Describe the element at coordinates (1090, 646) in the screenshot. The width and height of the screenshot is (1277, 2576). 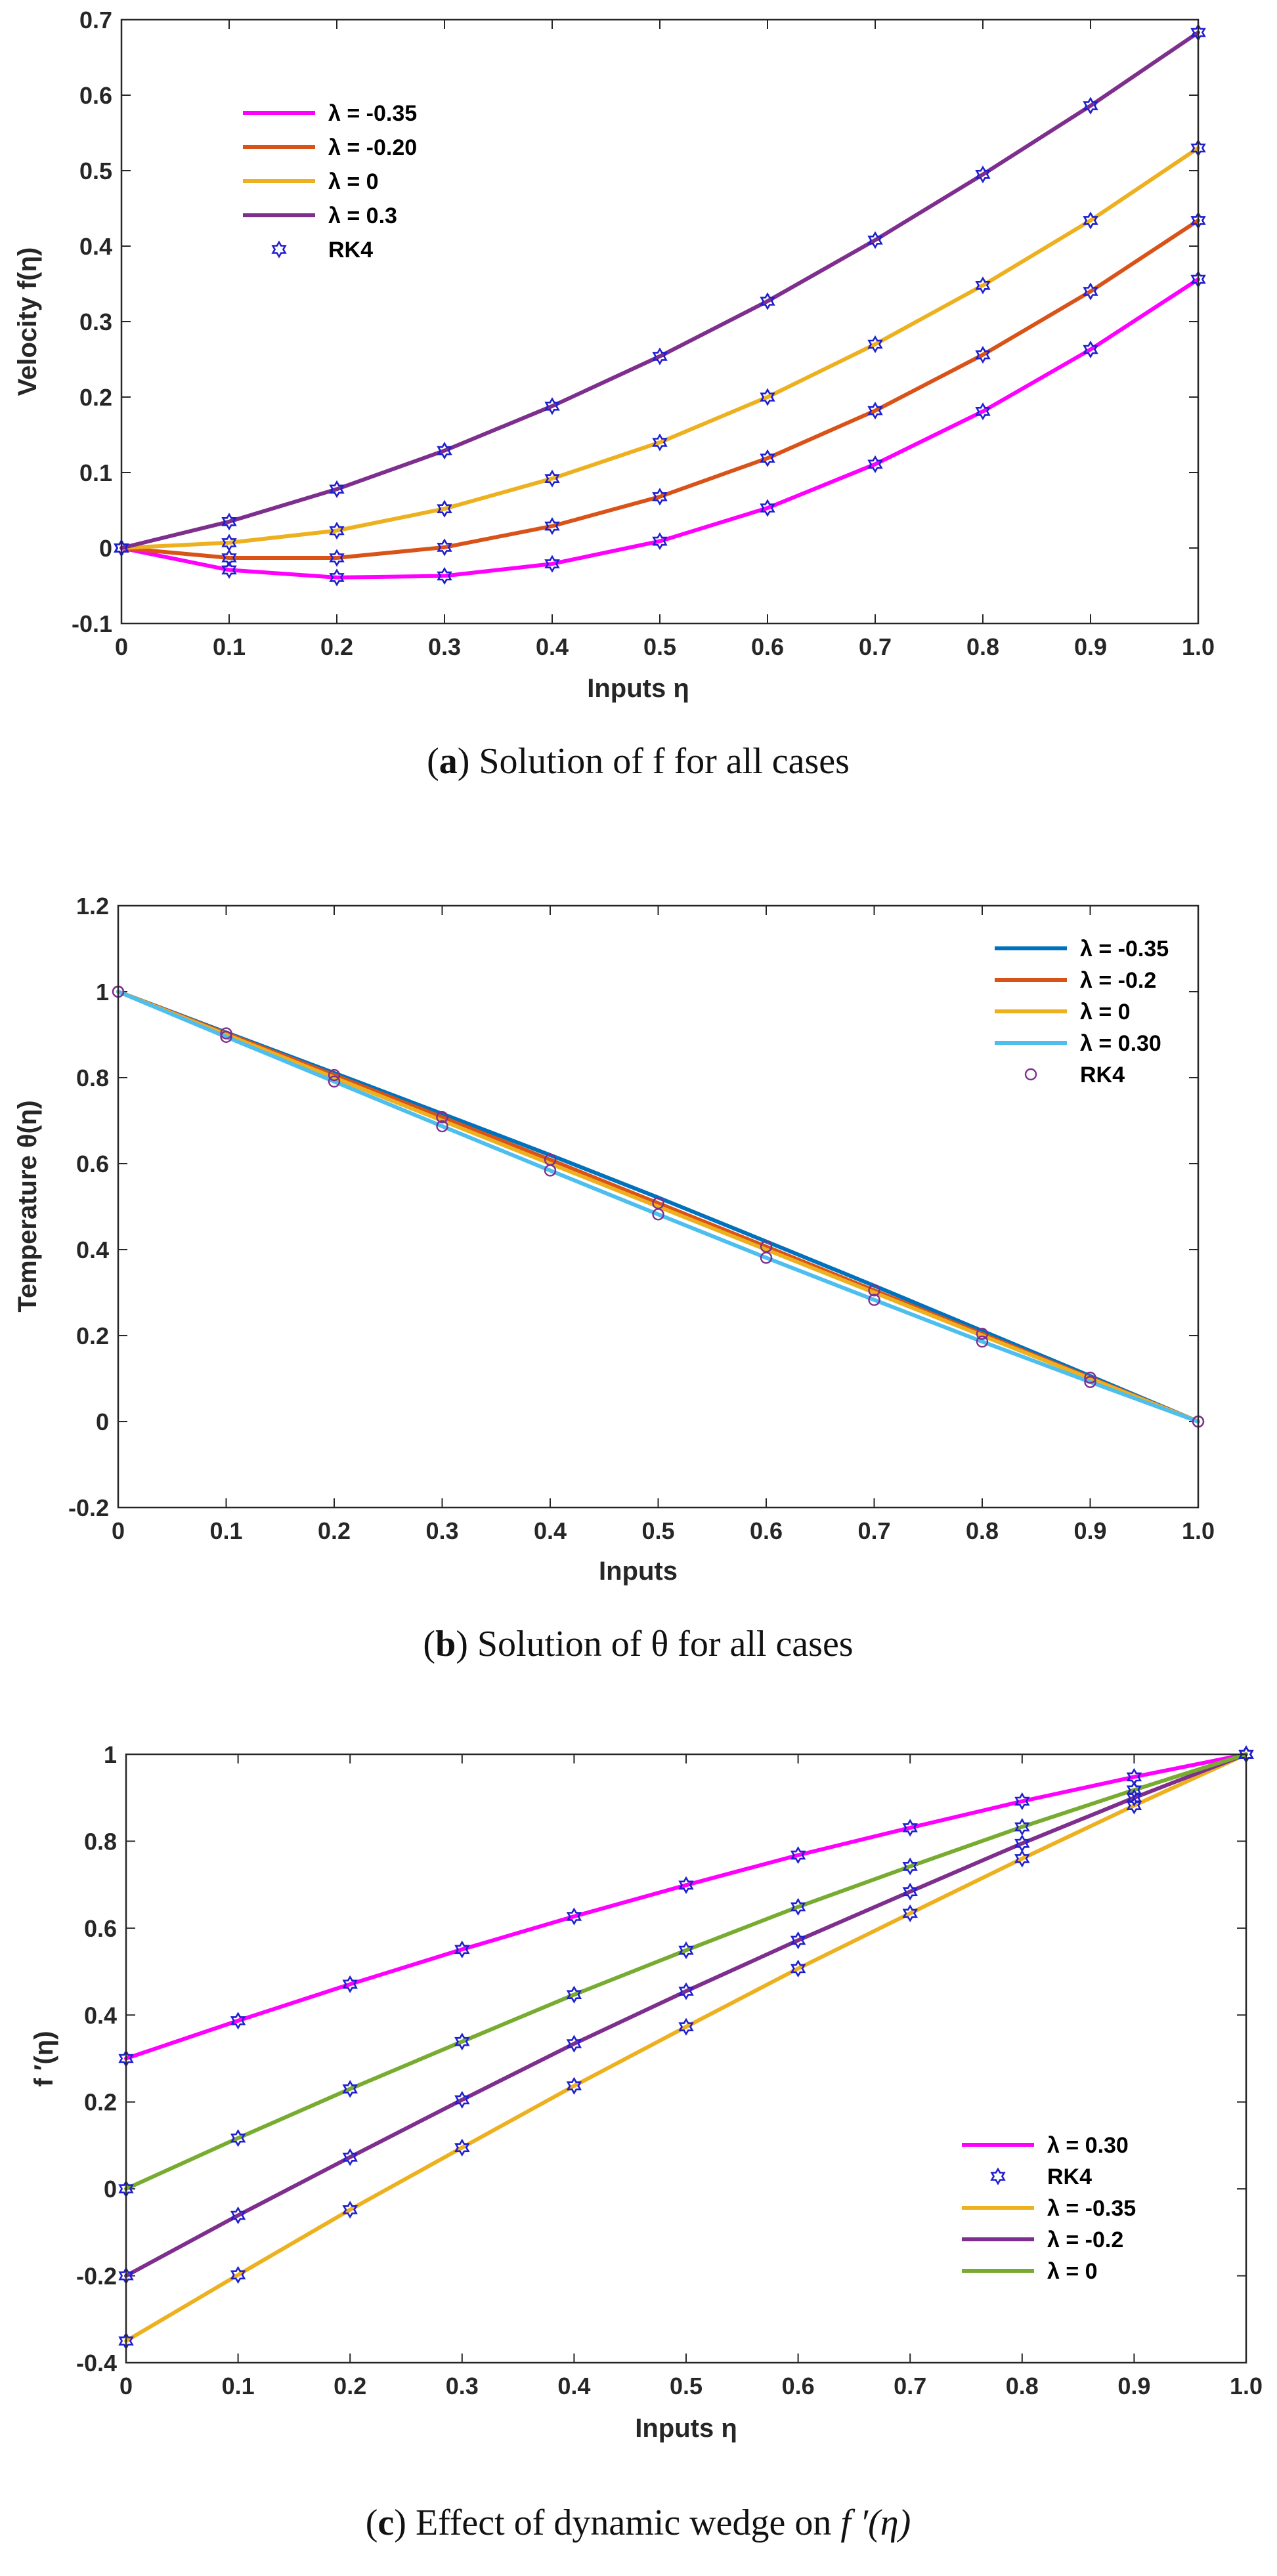
I see `x-tick-label: 0.9` at that location.